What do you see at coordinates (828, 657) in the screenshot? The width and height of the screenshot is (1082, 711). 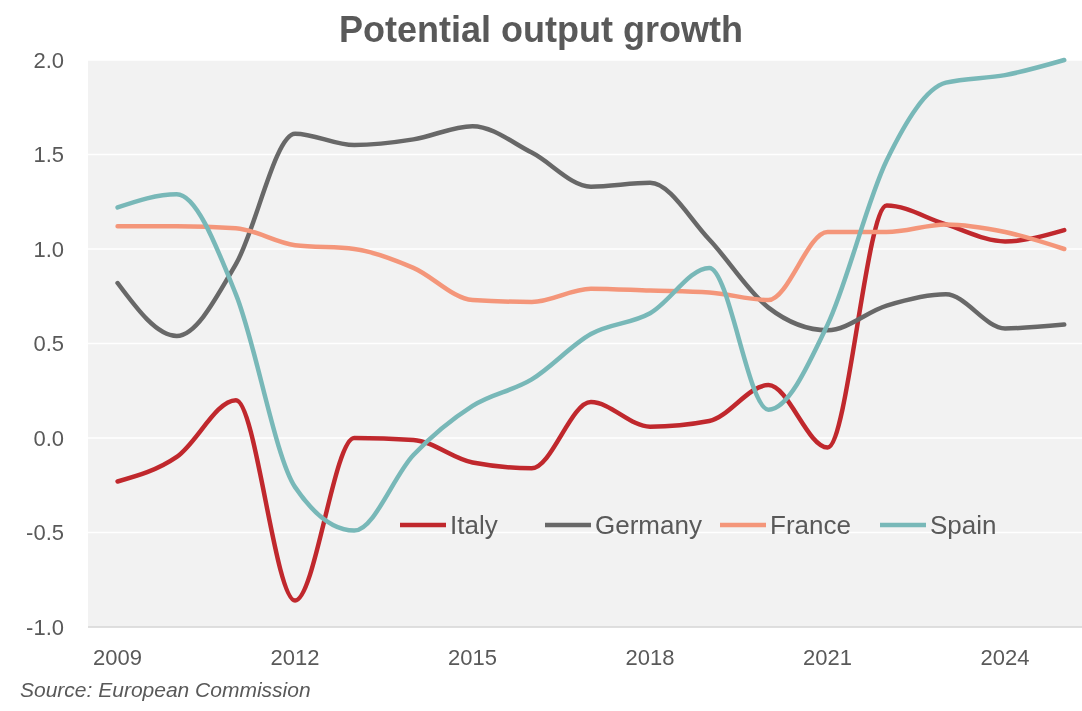 I see `x-tick-label: 2021` at bounding box center [828, 657].